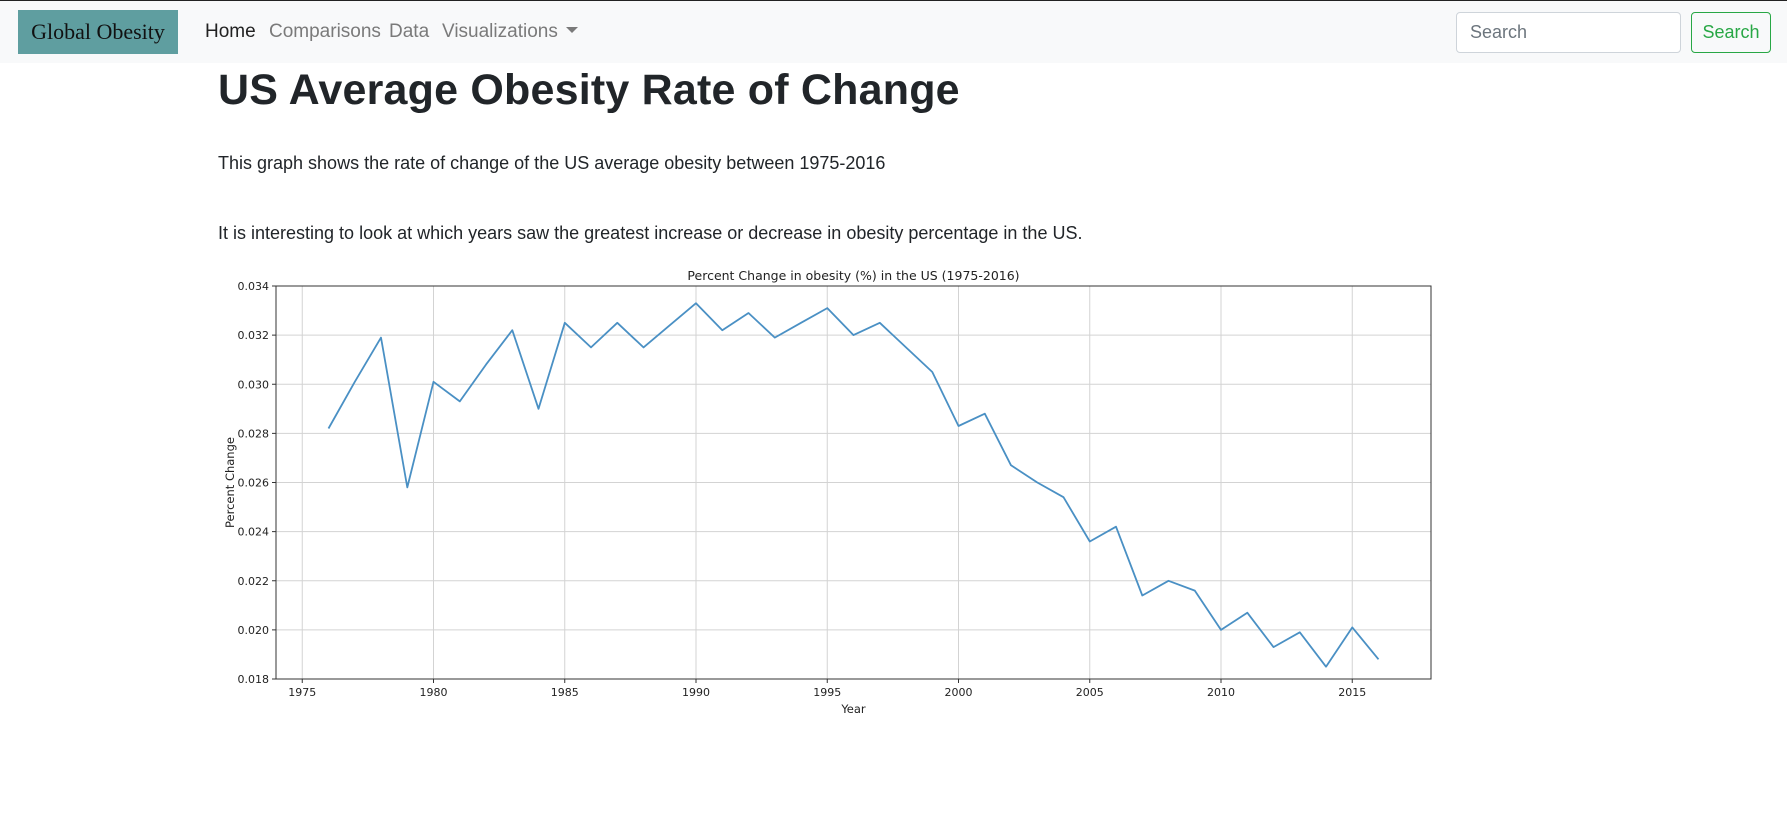 The width and height of the screenshot is (1787, 818). What do you see at coordinates (589, 90) in the screenshot?
I see `page-title: US Average Obesity Rate of Change` at bounding box center [589, 90].